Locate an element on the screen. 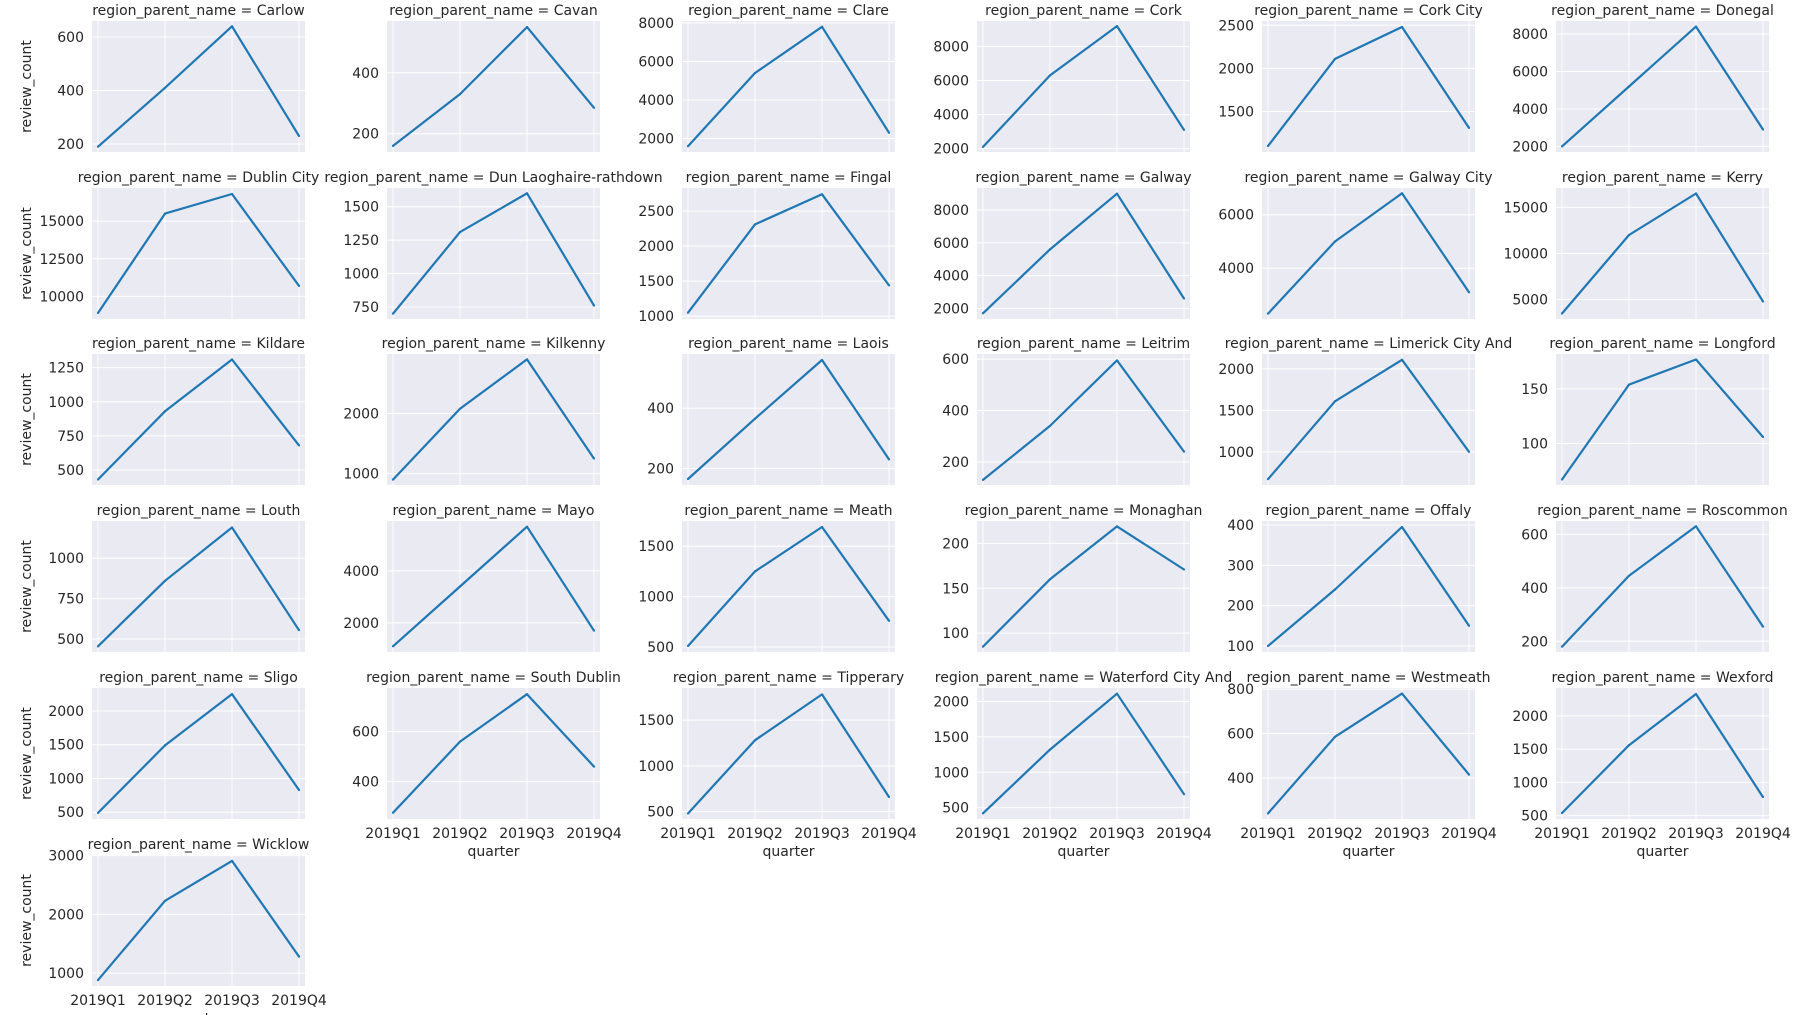  facet-title: region_parent_name = Meath is located at coordinates (788, 511).